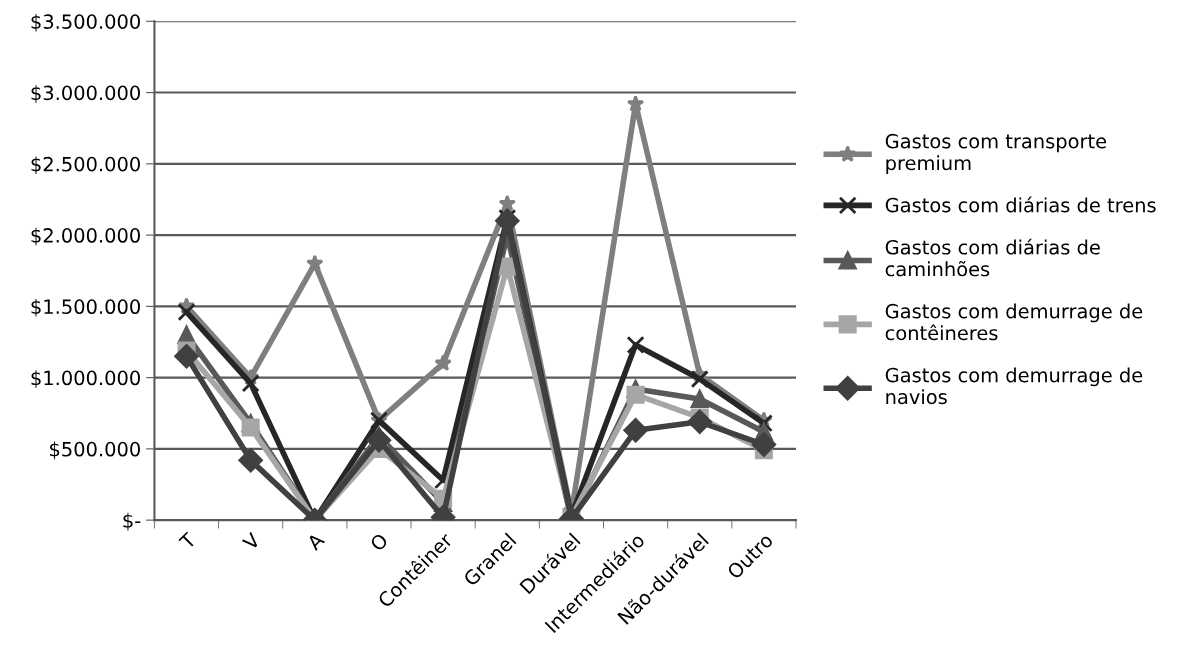  I want to click on y-tick-label: $2.000.000, so click(85, 236).